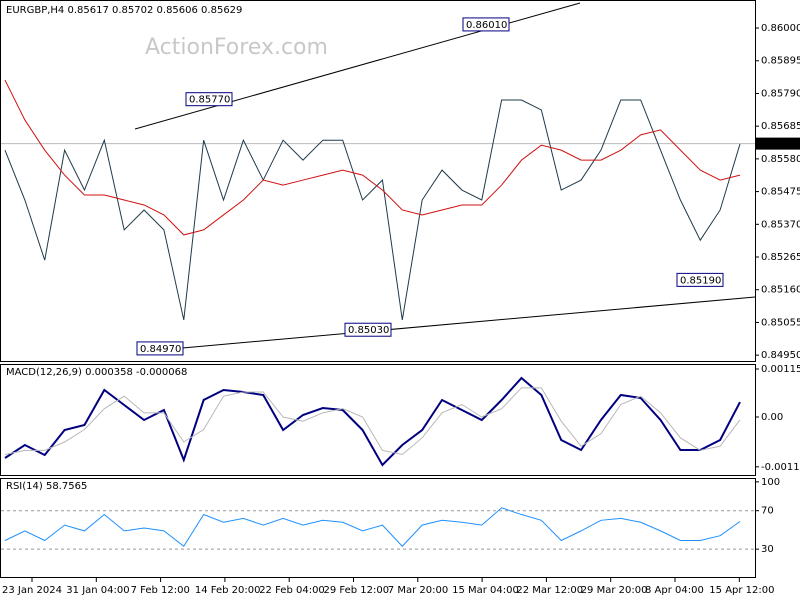 This screenshot has height=600, width=800. I want to click on y-tick-label: 0.84950, so click(780, 355).